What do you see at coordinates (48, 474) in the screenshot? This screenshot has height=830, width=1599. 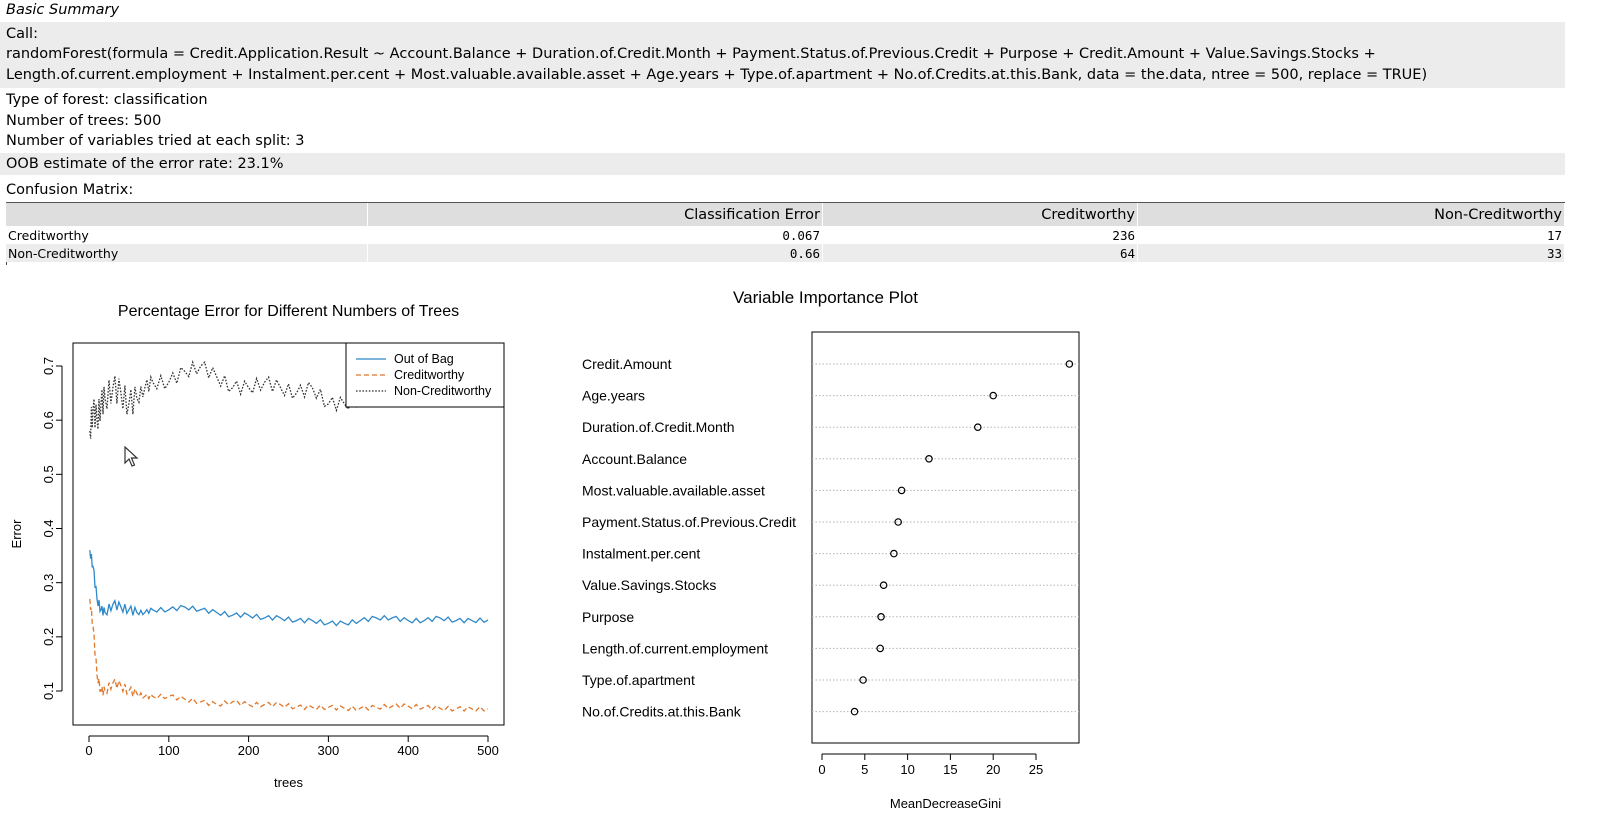 I see `y-tick-label: 0.5` at bounding box center [48, 474].